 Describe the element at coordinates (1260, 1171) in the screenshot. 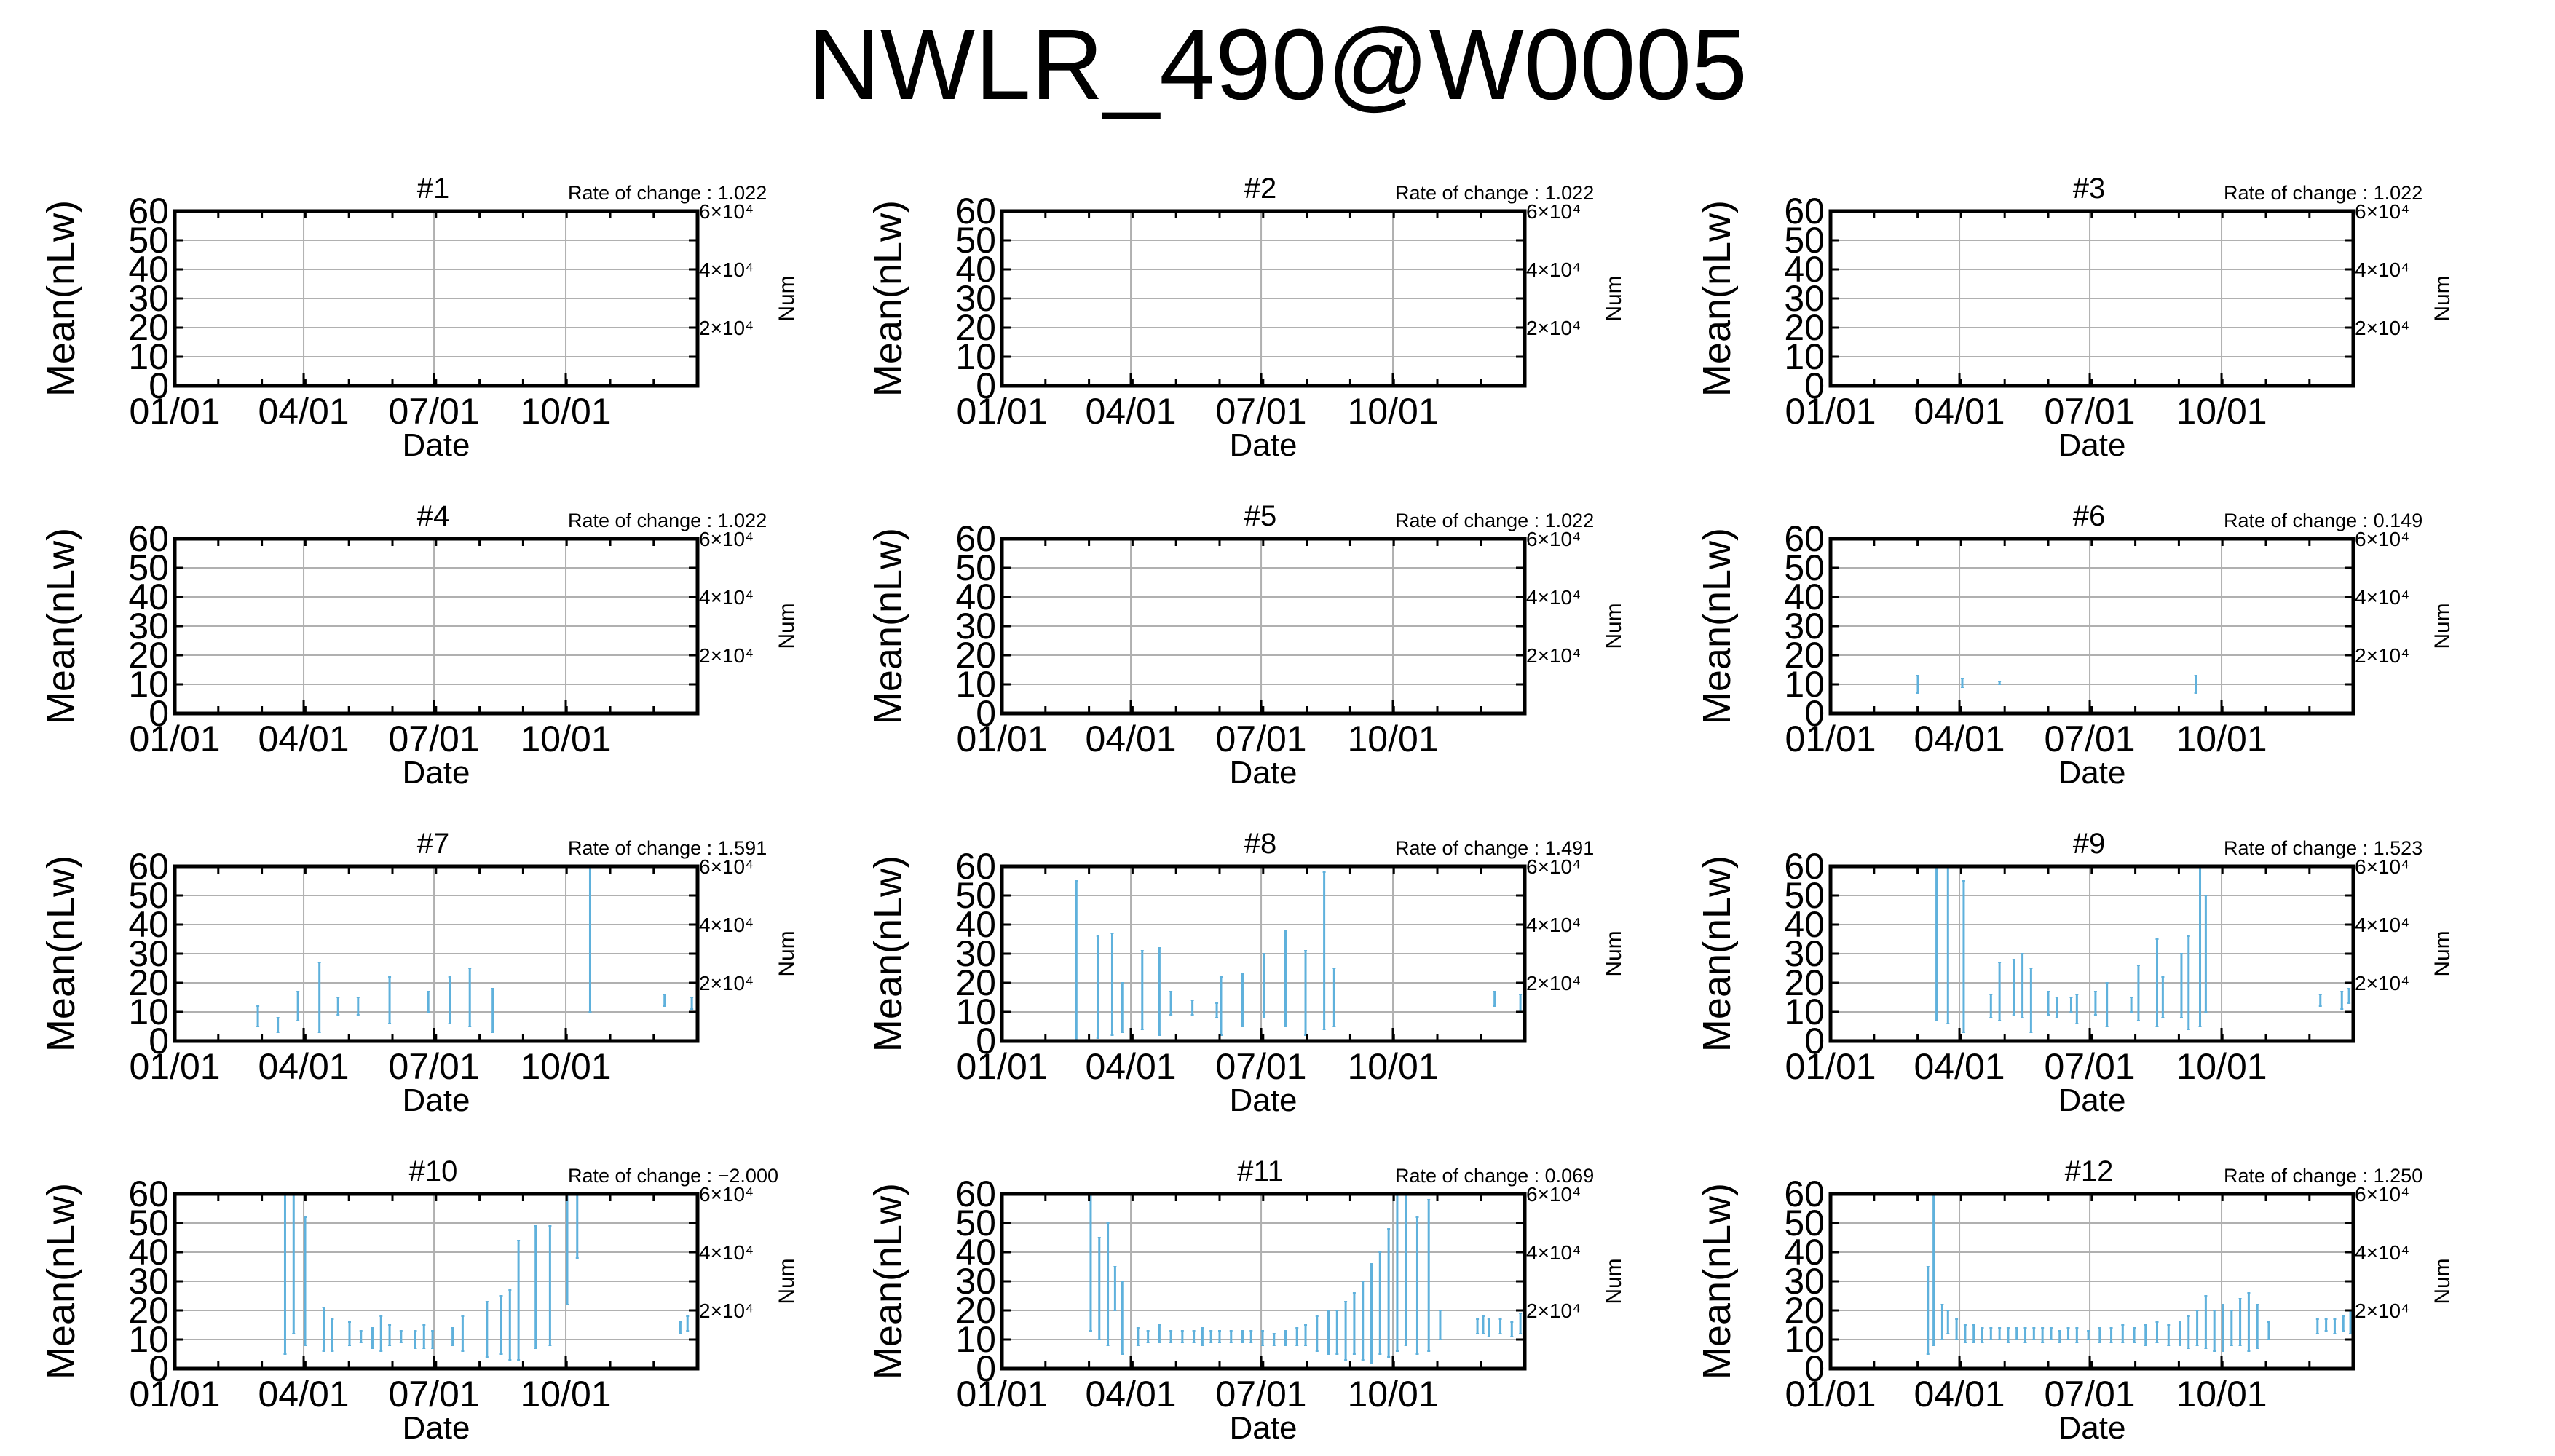

I see `panel-title: #11` at that location.